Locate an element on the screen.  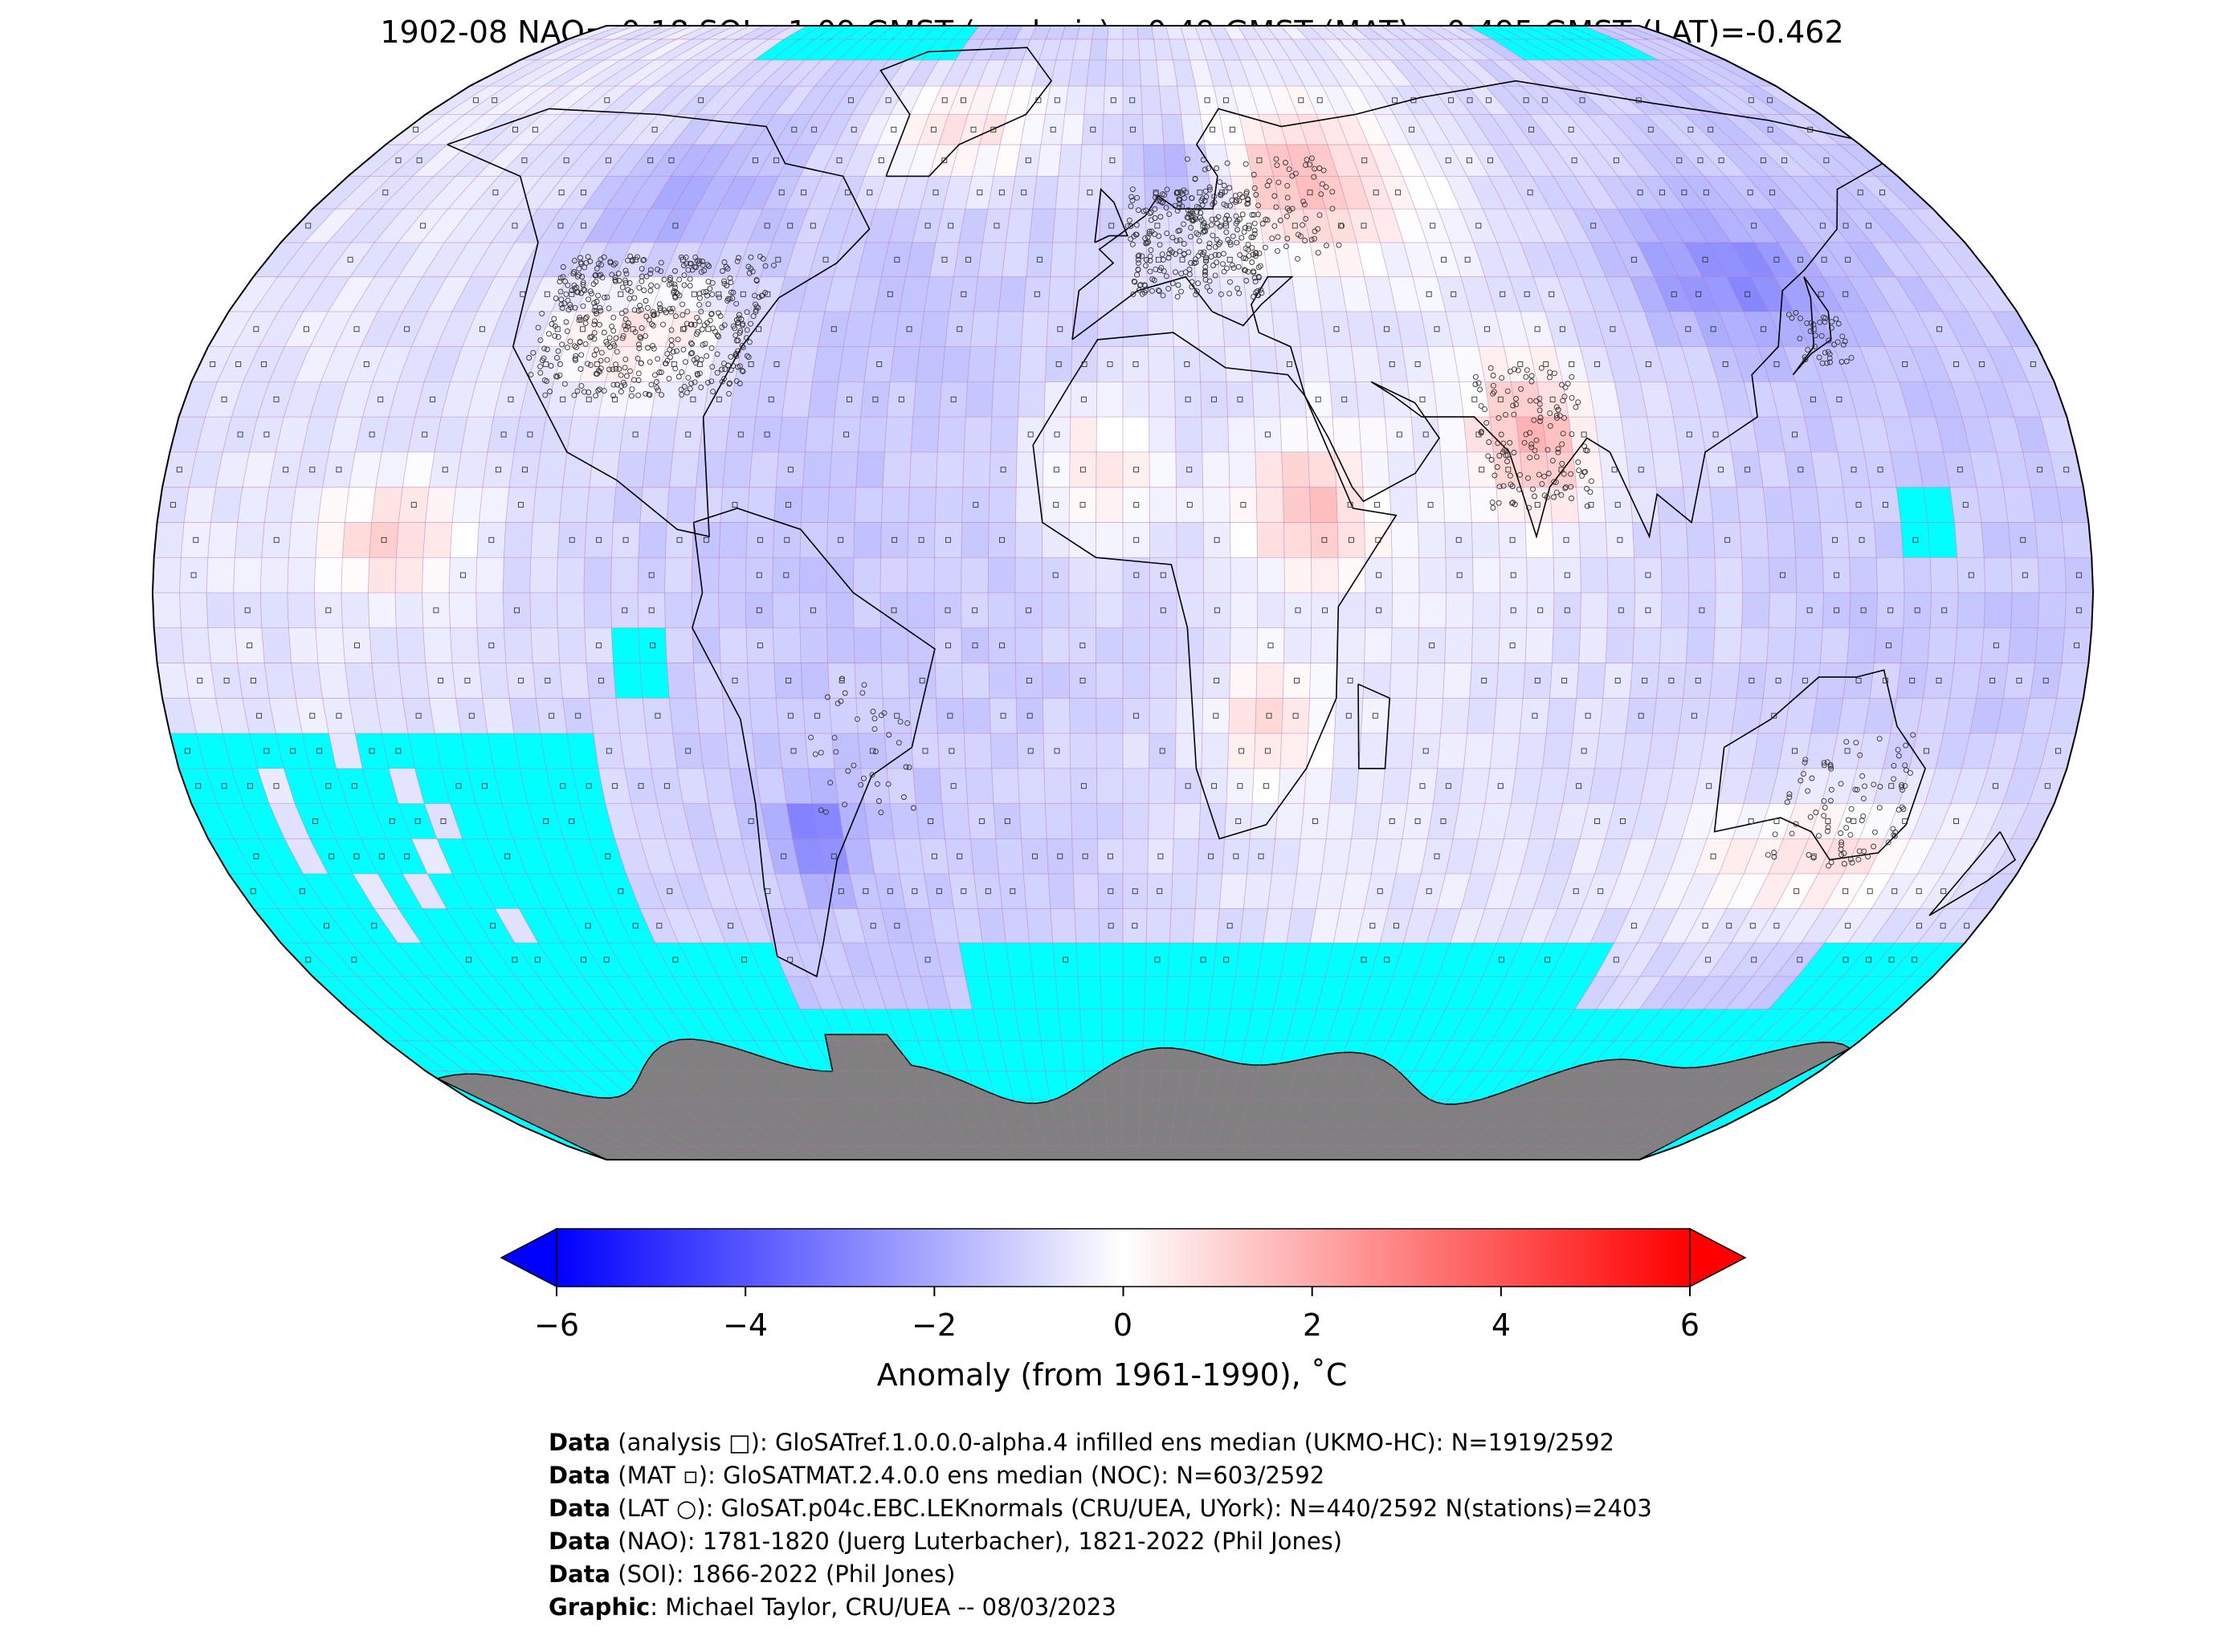
colorbar-ticks is located at coordinates (1123, 1291).